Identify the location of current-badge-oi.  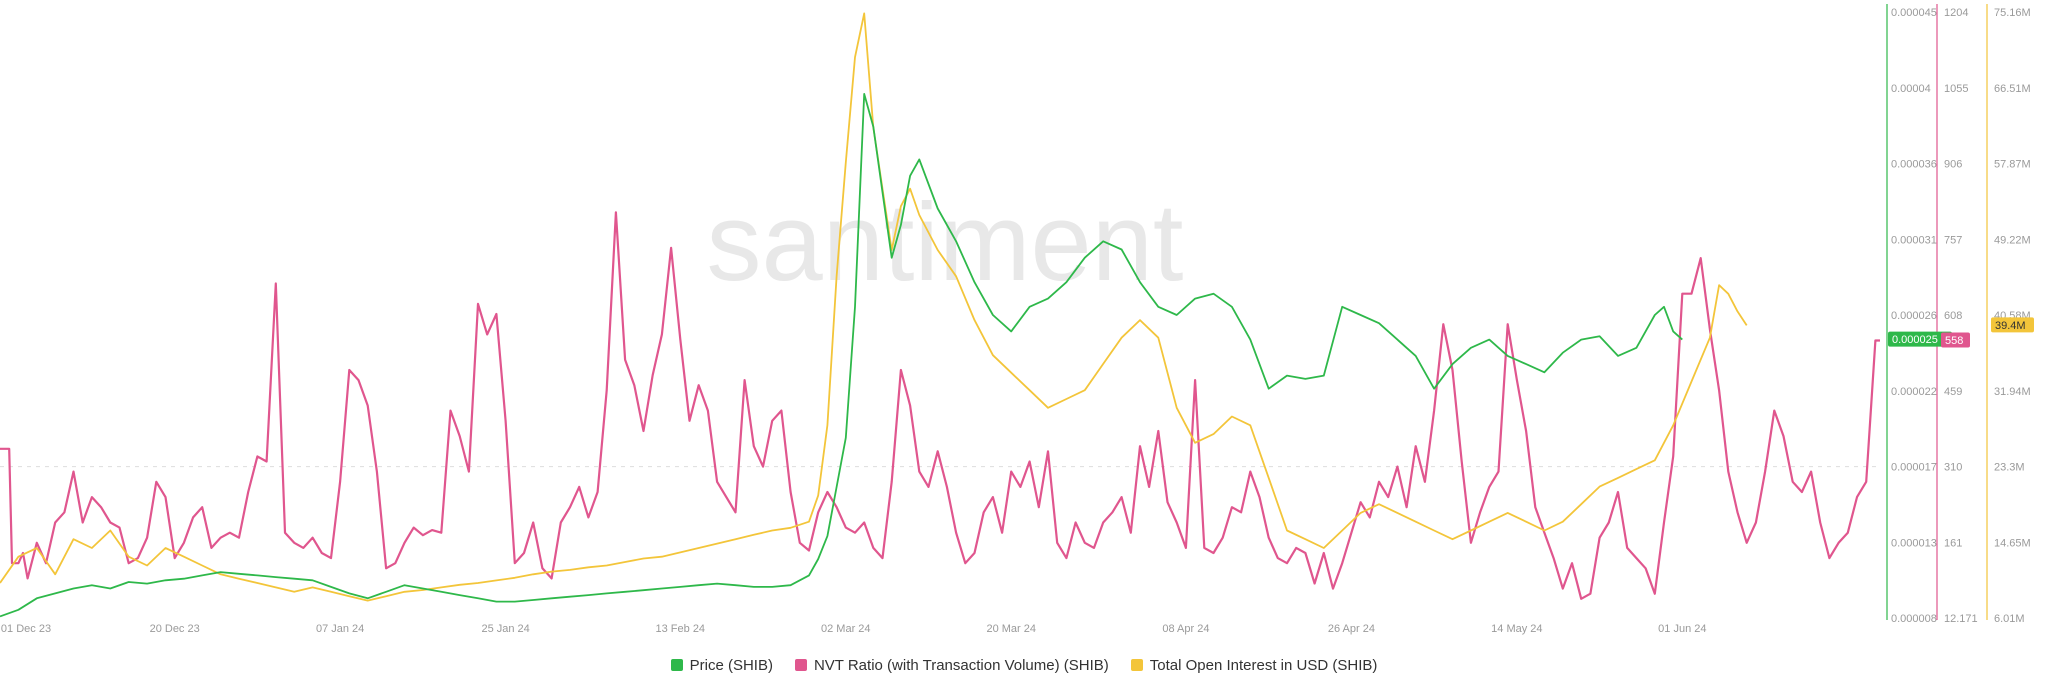
(2012, 325).